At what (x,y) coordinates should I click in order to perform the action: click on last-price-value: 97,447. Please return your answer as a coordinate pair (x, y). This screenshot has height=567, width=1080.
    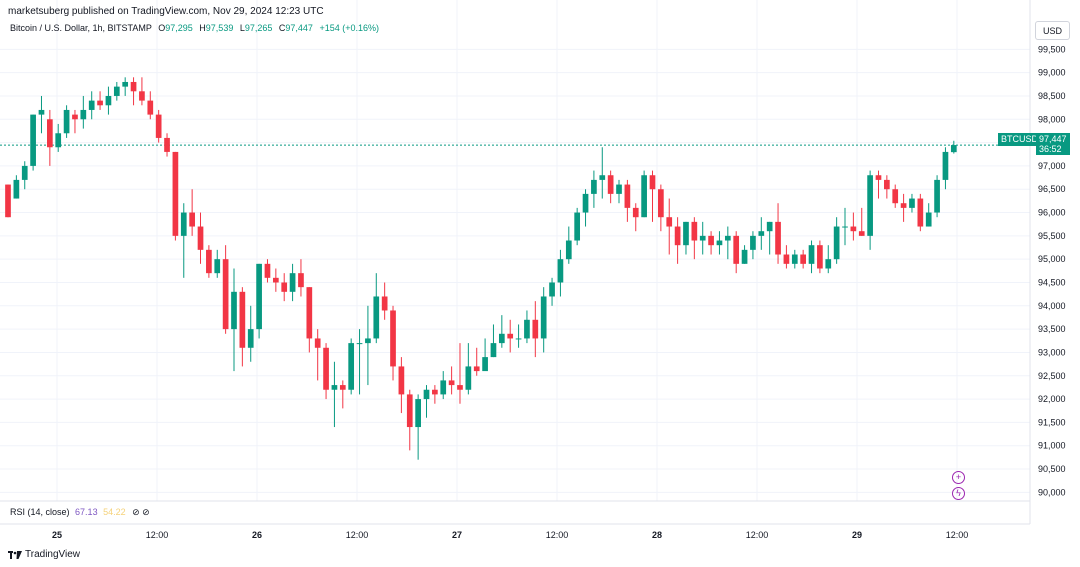
    Looking at the image, I should click on (1053, 139).